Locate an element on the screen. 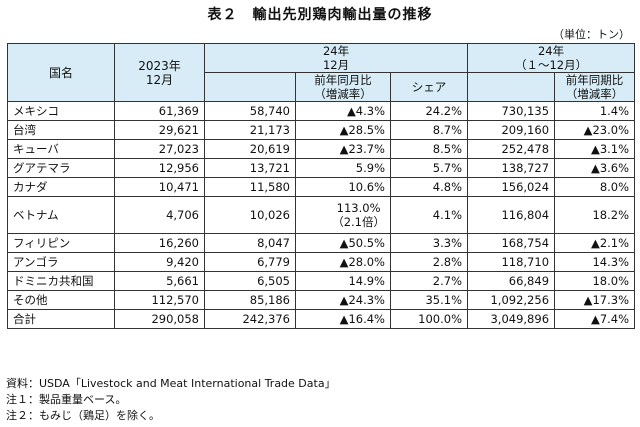 The width and height of the screenshot is (640, 427). table-row: キューバ 27,023 20,619 ▲23.7% 8.5% 252,478 ▲3.1% is located at coordinates (321, 149).